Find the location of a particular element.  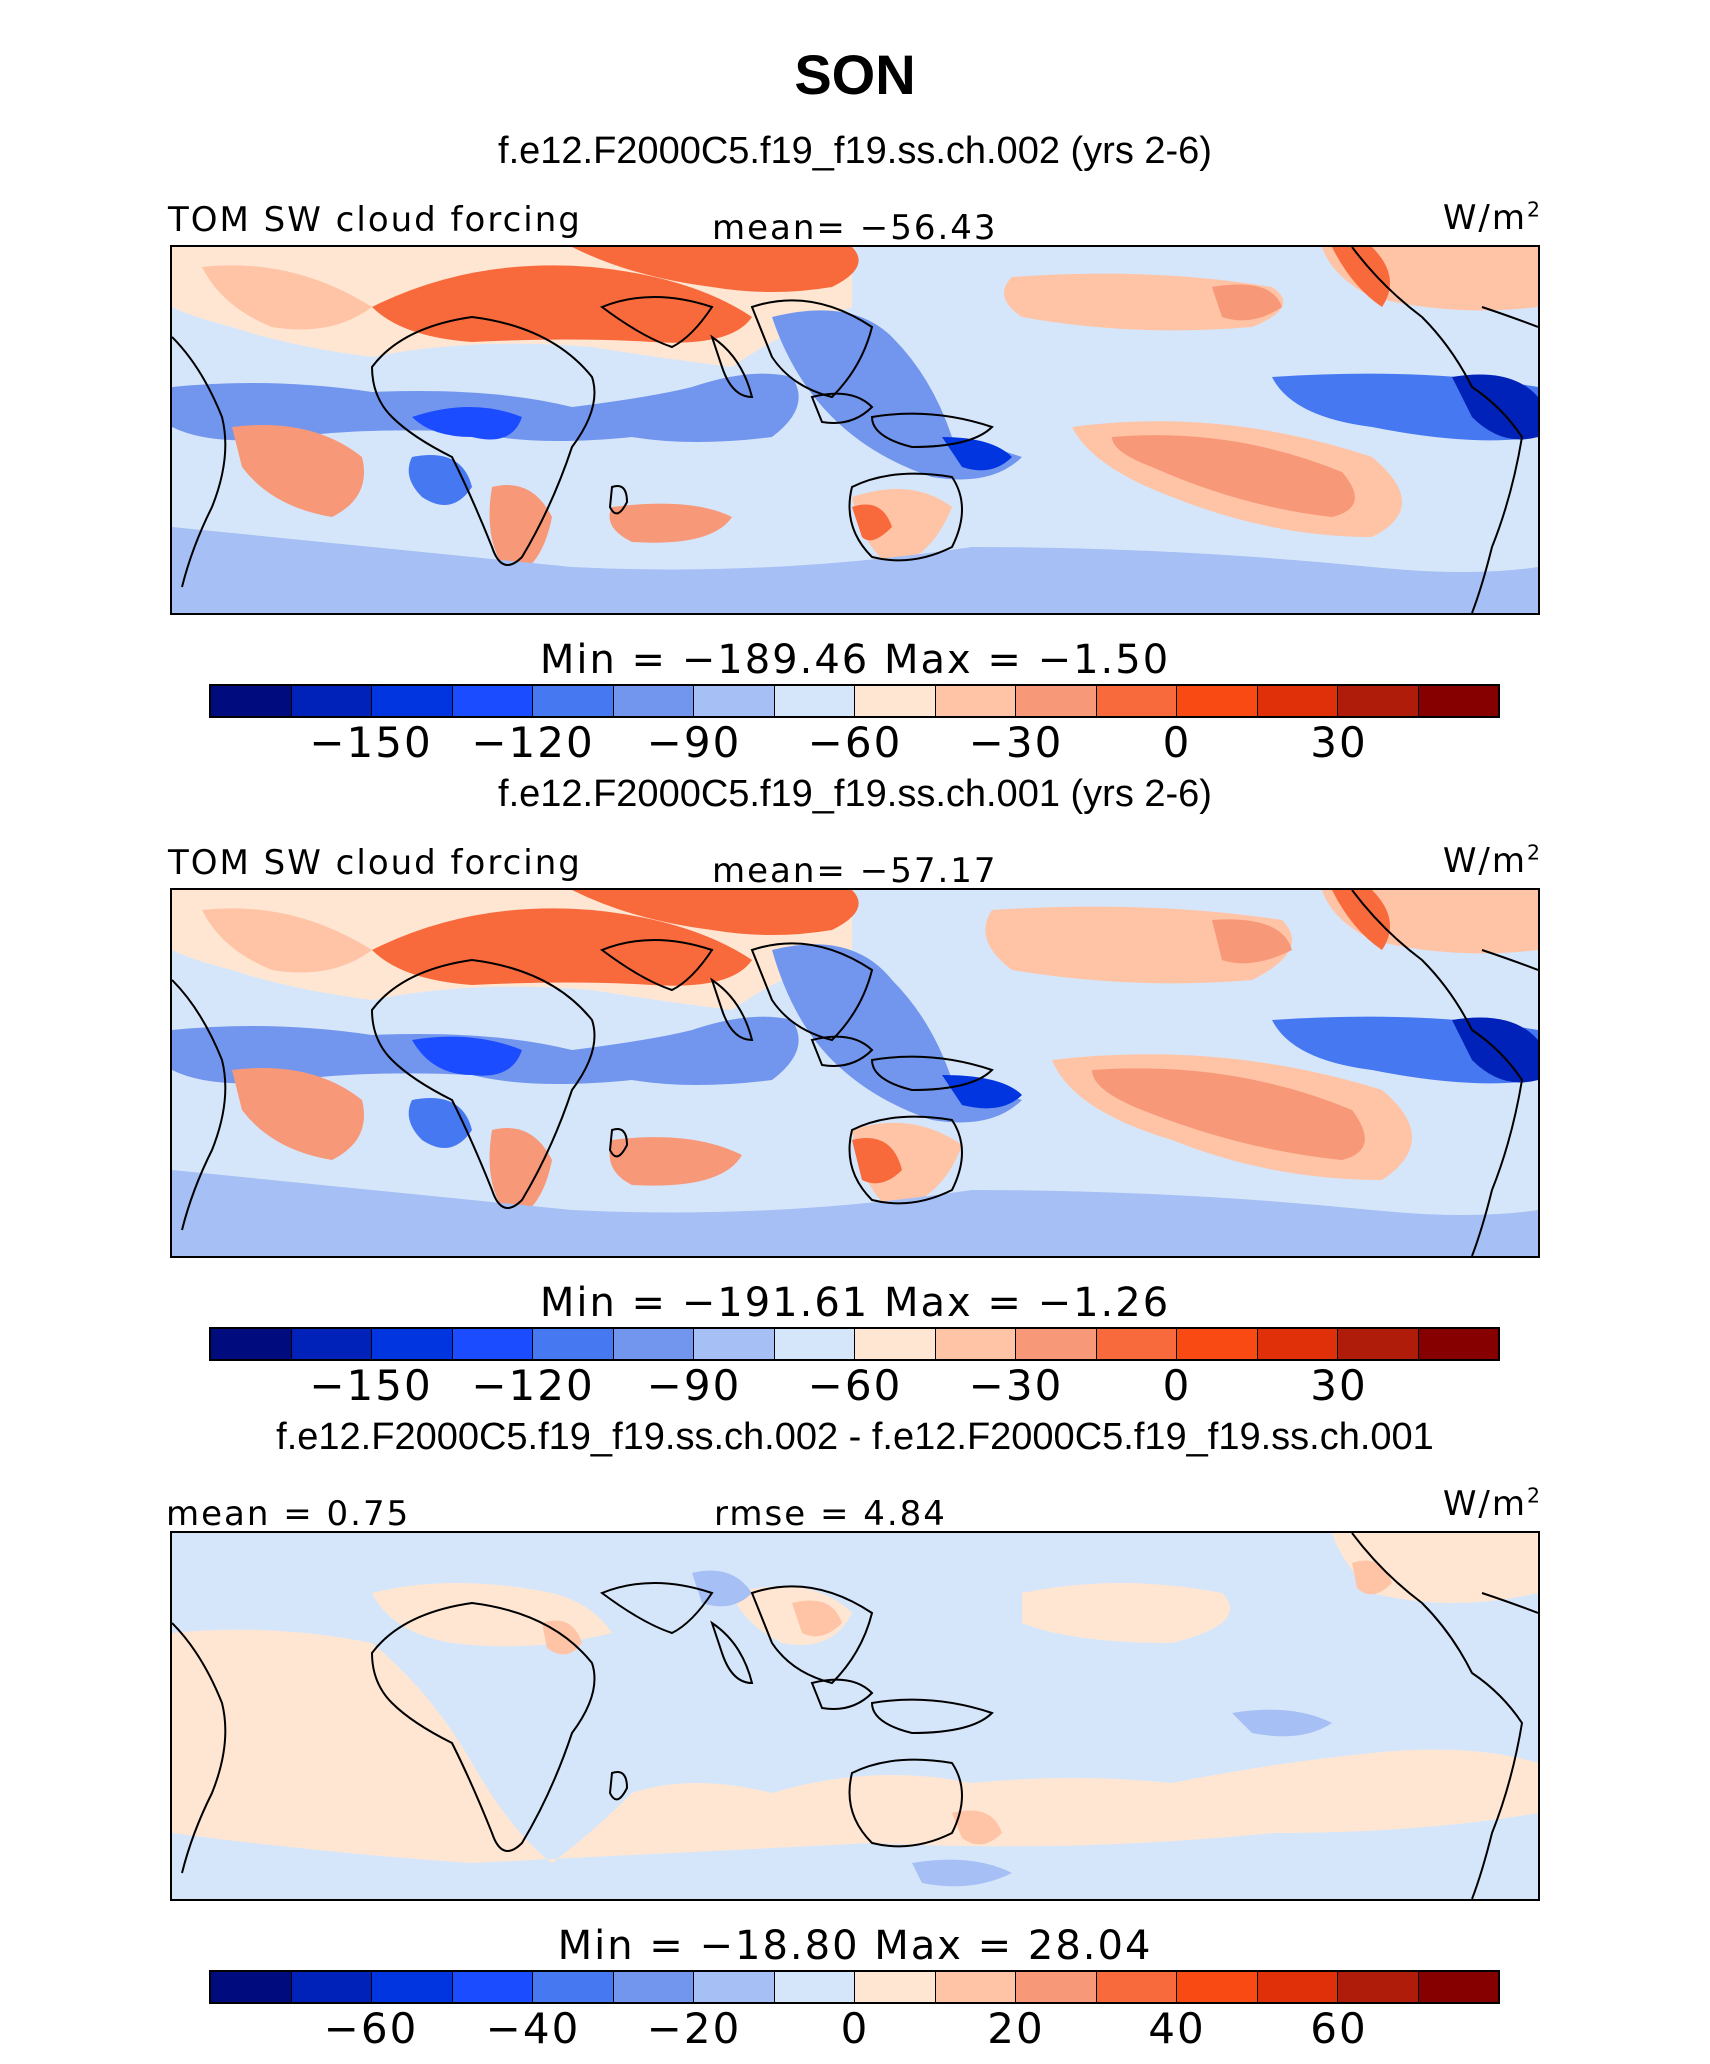

panel2-tick: −30 is located at coordinates (1016, 1385).